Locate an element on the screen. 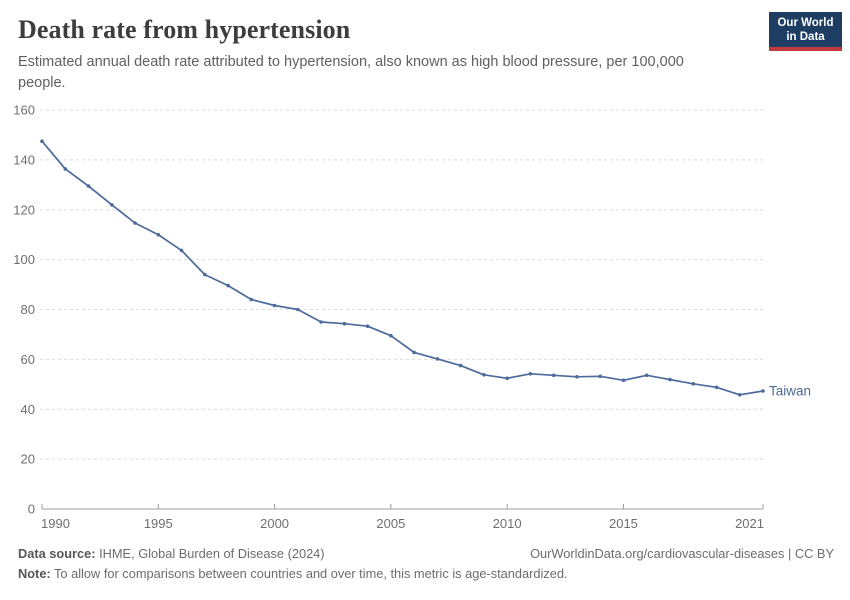 Image resolution: width=850 pixels, height=600 pixels. y-axis-tick-label: 40 is located at coordinates (28, 409).